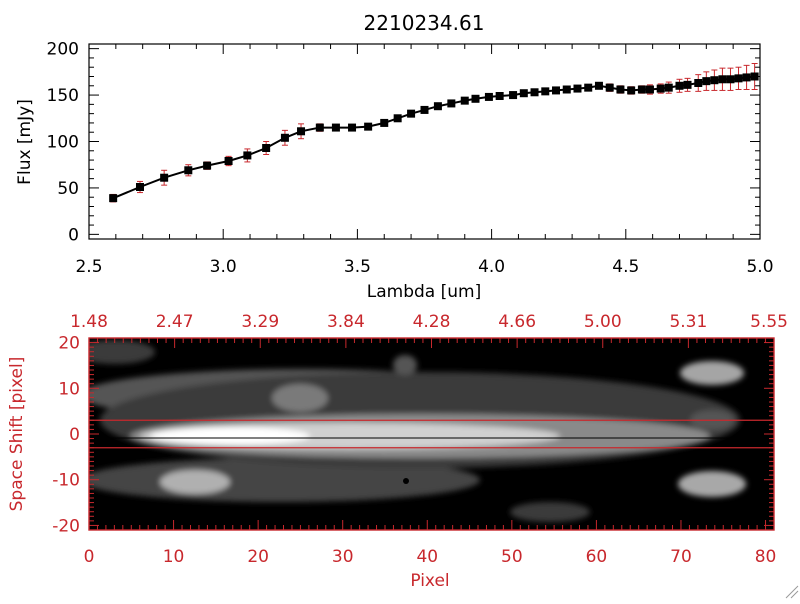 The width and height of the screenshot is (800, 604). I want to click on y-tick-label: 200, so click(63, 50).